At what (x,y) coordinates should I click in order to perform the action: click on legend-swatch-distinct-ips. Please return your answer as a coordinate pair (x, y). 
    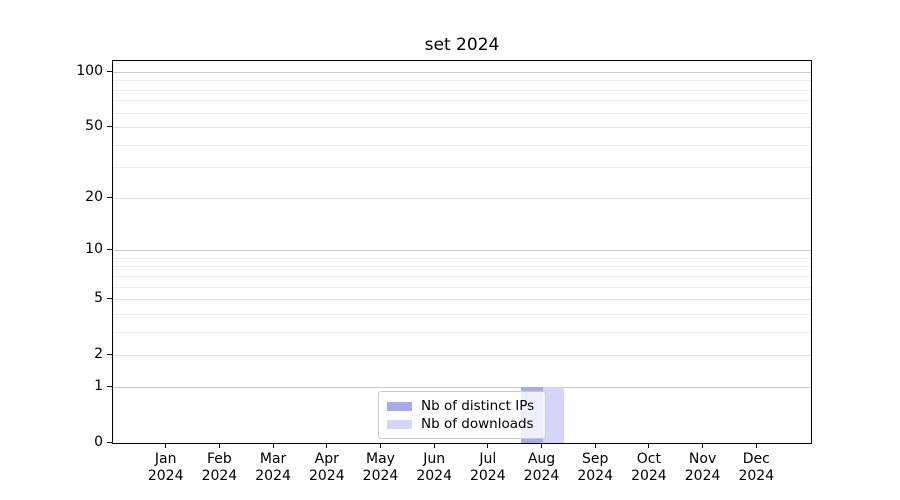
    Looking at the image, I should click on (399, 406).